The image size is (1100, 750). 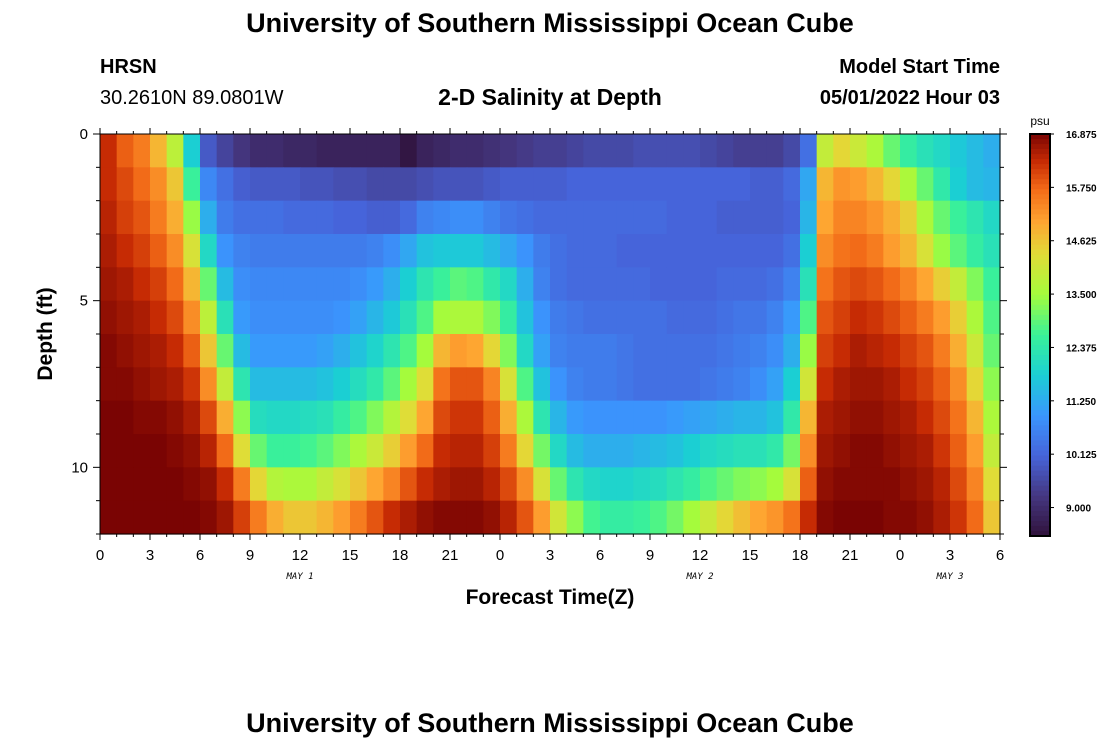 What do you see at coordinates (600, 555) in the screenshot?
I see `x-tick-label: 6` at bounding box center [600, 555].